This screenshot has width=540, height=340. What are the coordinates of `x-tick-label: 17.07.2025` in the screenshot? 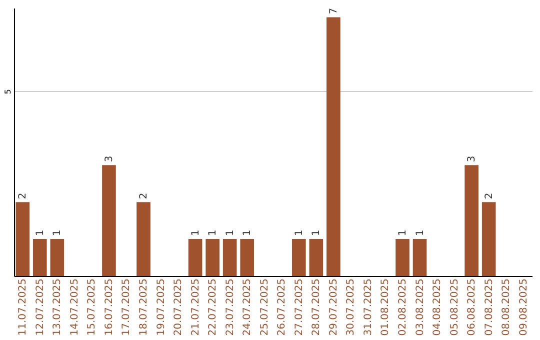 It's located at (126, 307).